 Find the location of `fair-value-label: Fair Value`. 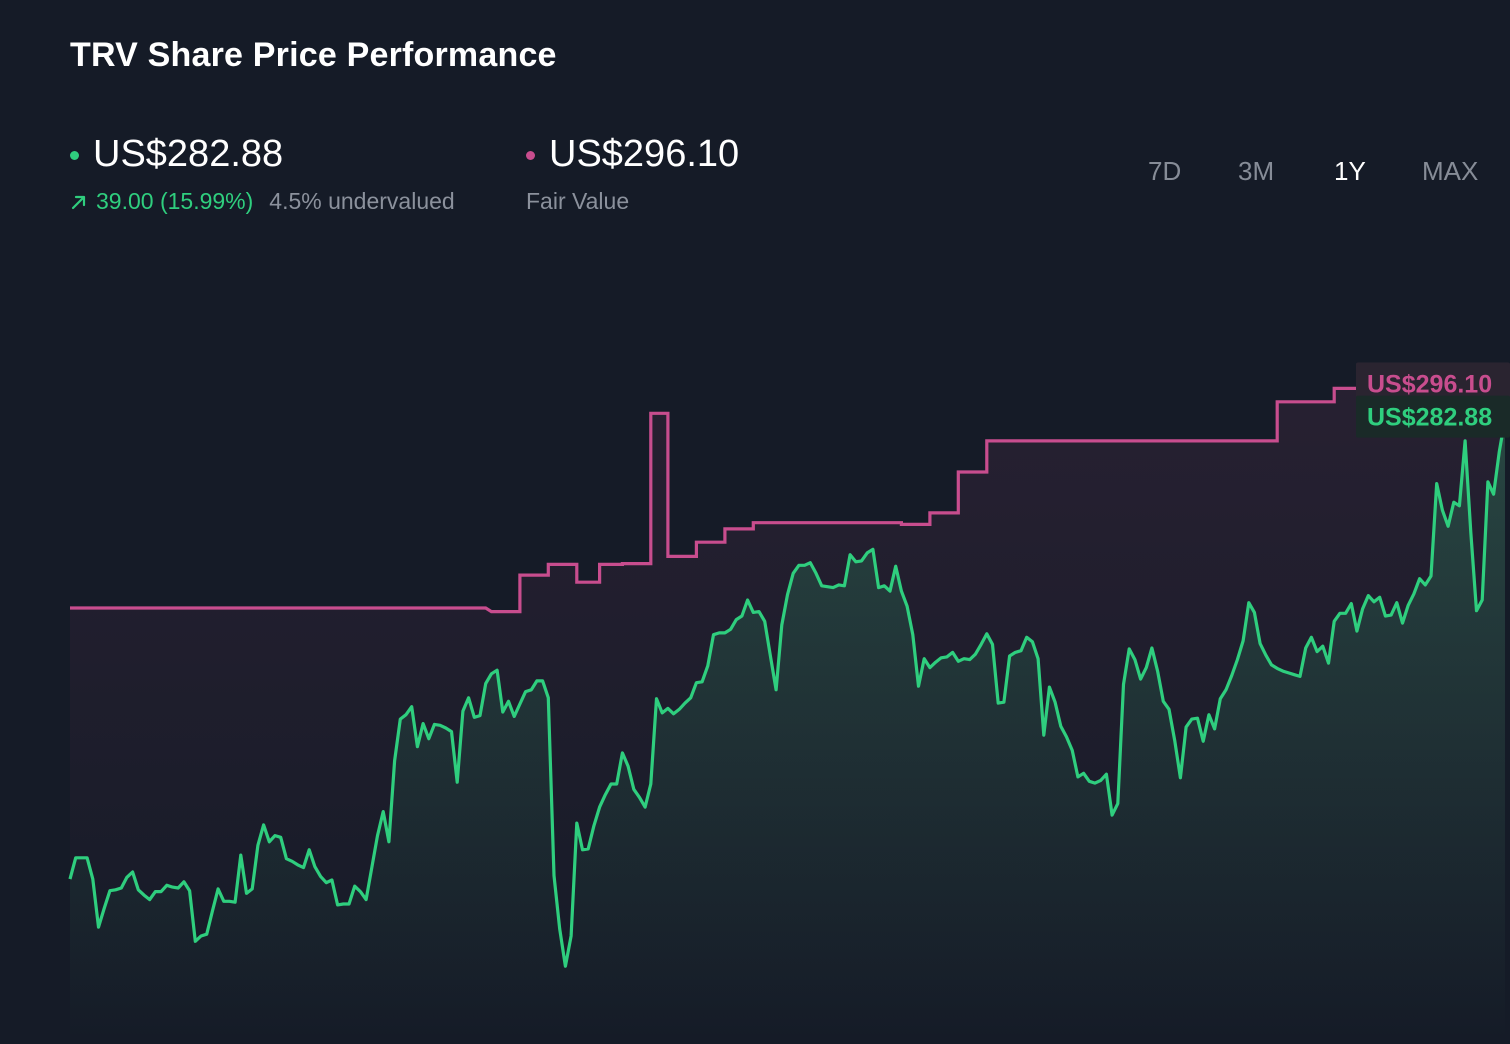

fair-value-label: Fair Value is located at coordinates (578, 201).